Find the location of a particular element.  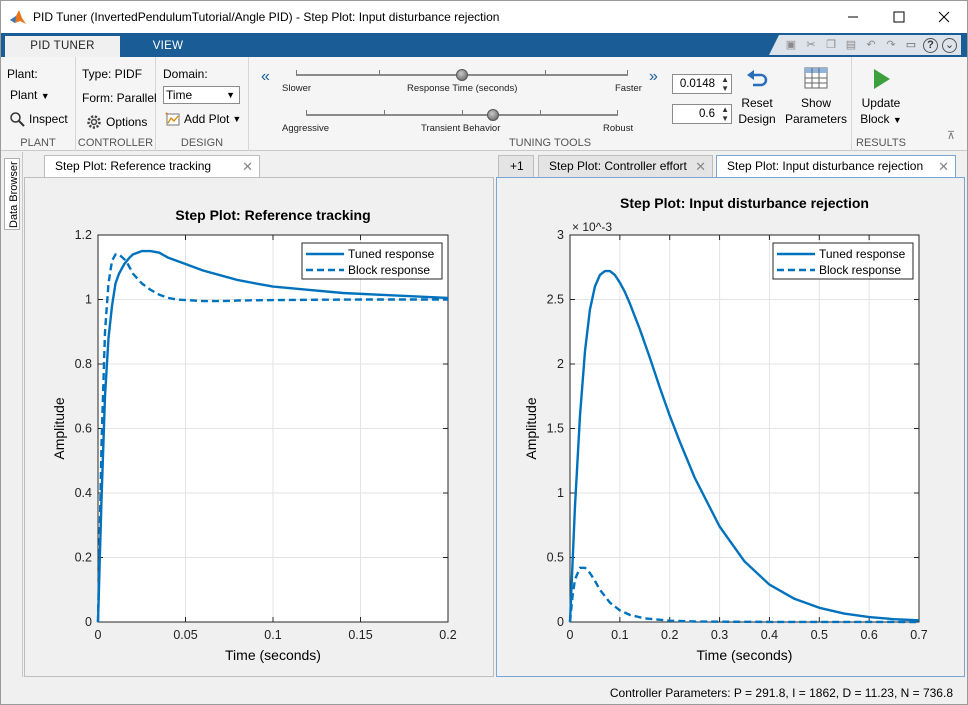

inspect-button: Inspect is located at coordinates (38, 119).